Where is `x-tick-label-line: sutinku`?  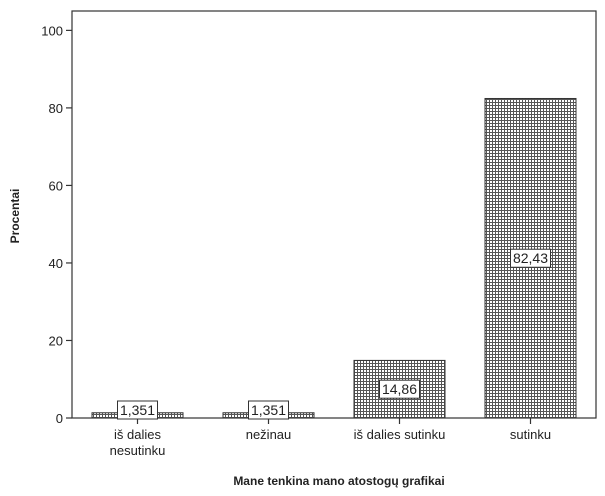
x-tick-label-line: sutinku is located at coordinates (530, 434).